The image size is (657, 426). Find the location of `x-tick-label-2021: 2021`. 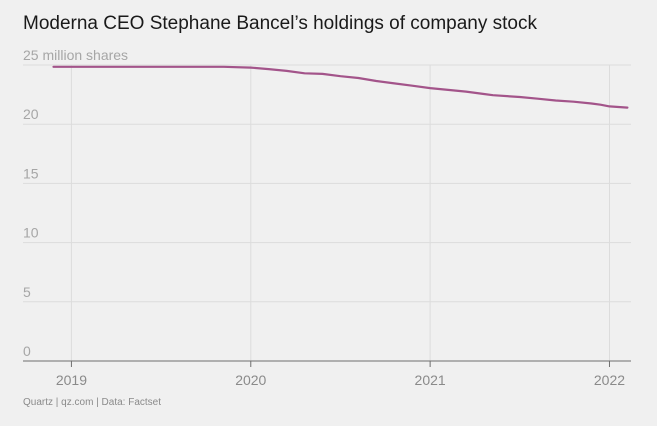

x-tick-label-2021: 2021 is located at coordinates (430, 380).